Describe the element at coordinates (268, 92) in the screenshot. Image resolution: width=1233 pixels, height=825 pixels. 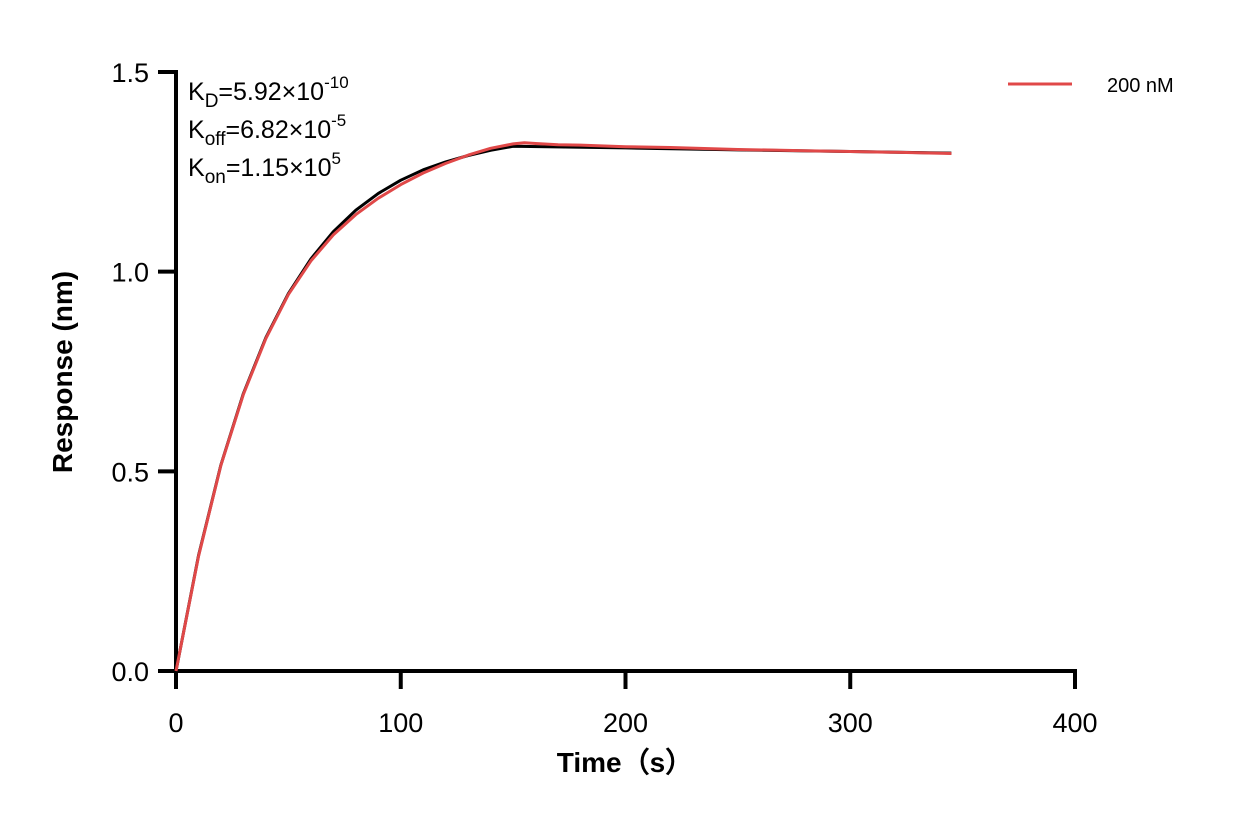
I see `kinetic-annotation: KD=5.92×10-10` at that location.